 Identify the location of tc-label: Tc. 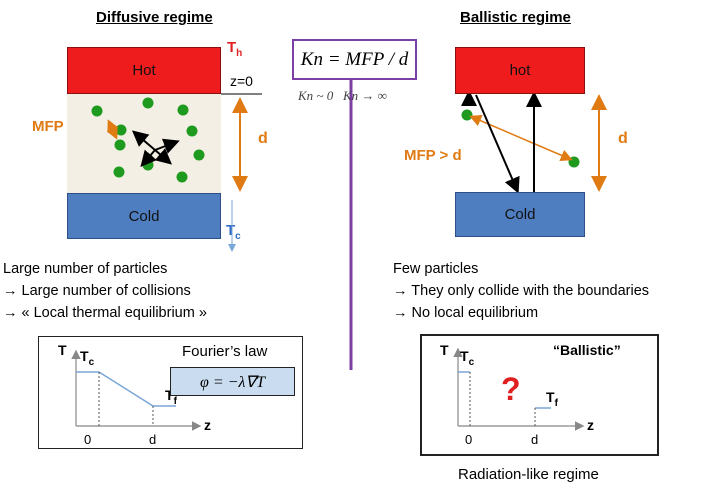
(233, 232).